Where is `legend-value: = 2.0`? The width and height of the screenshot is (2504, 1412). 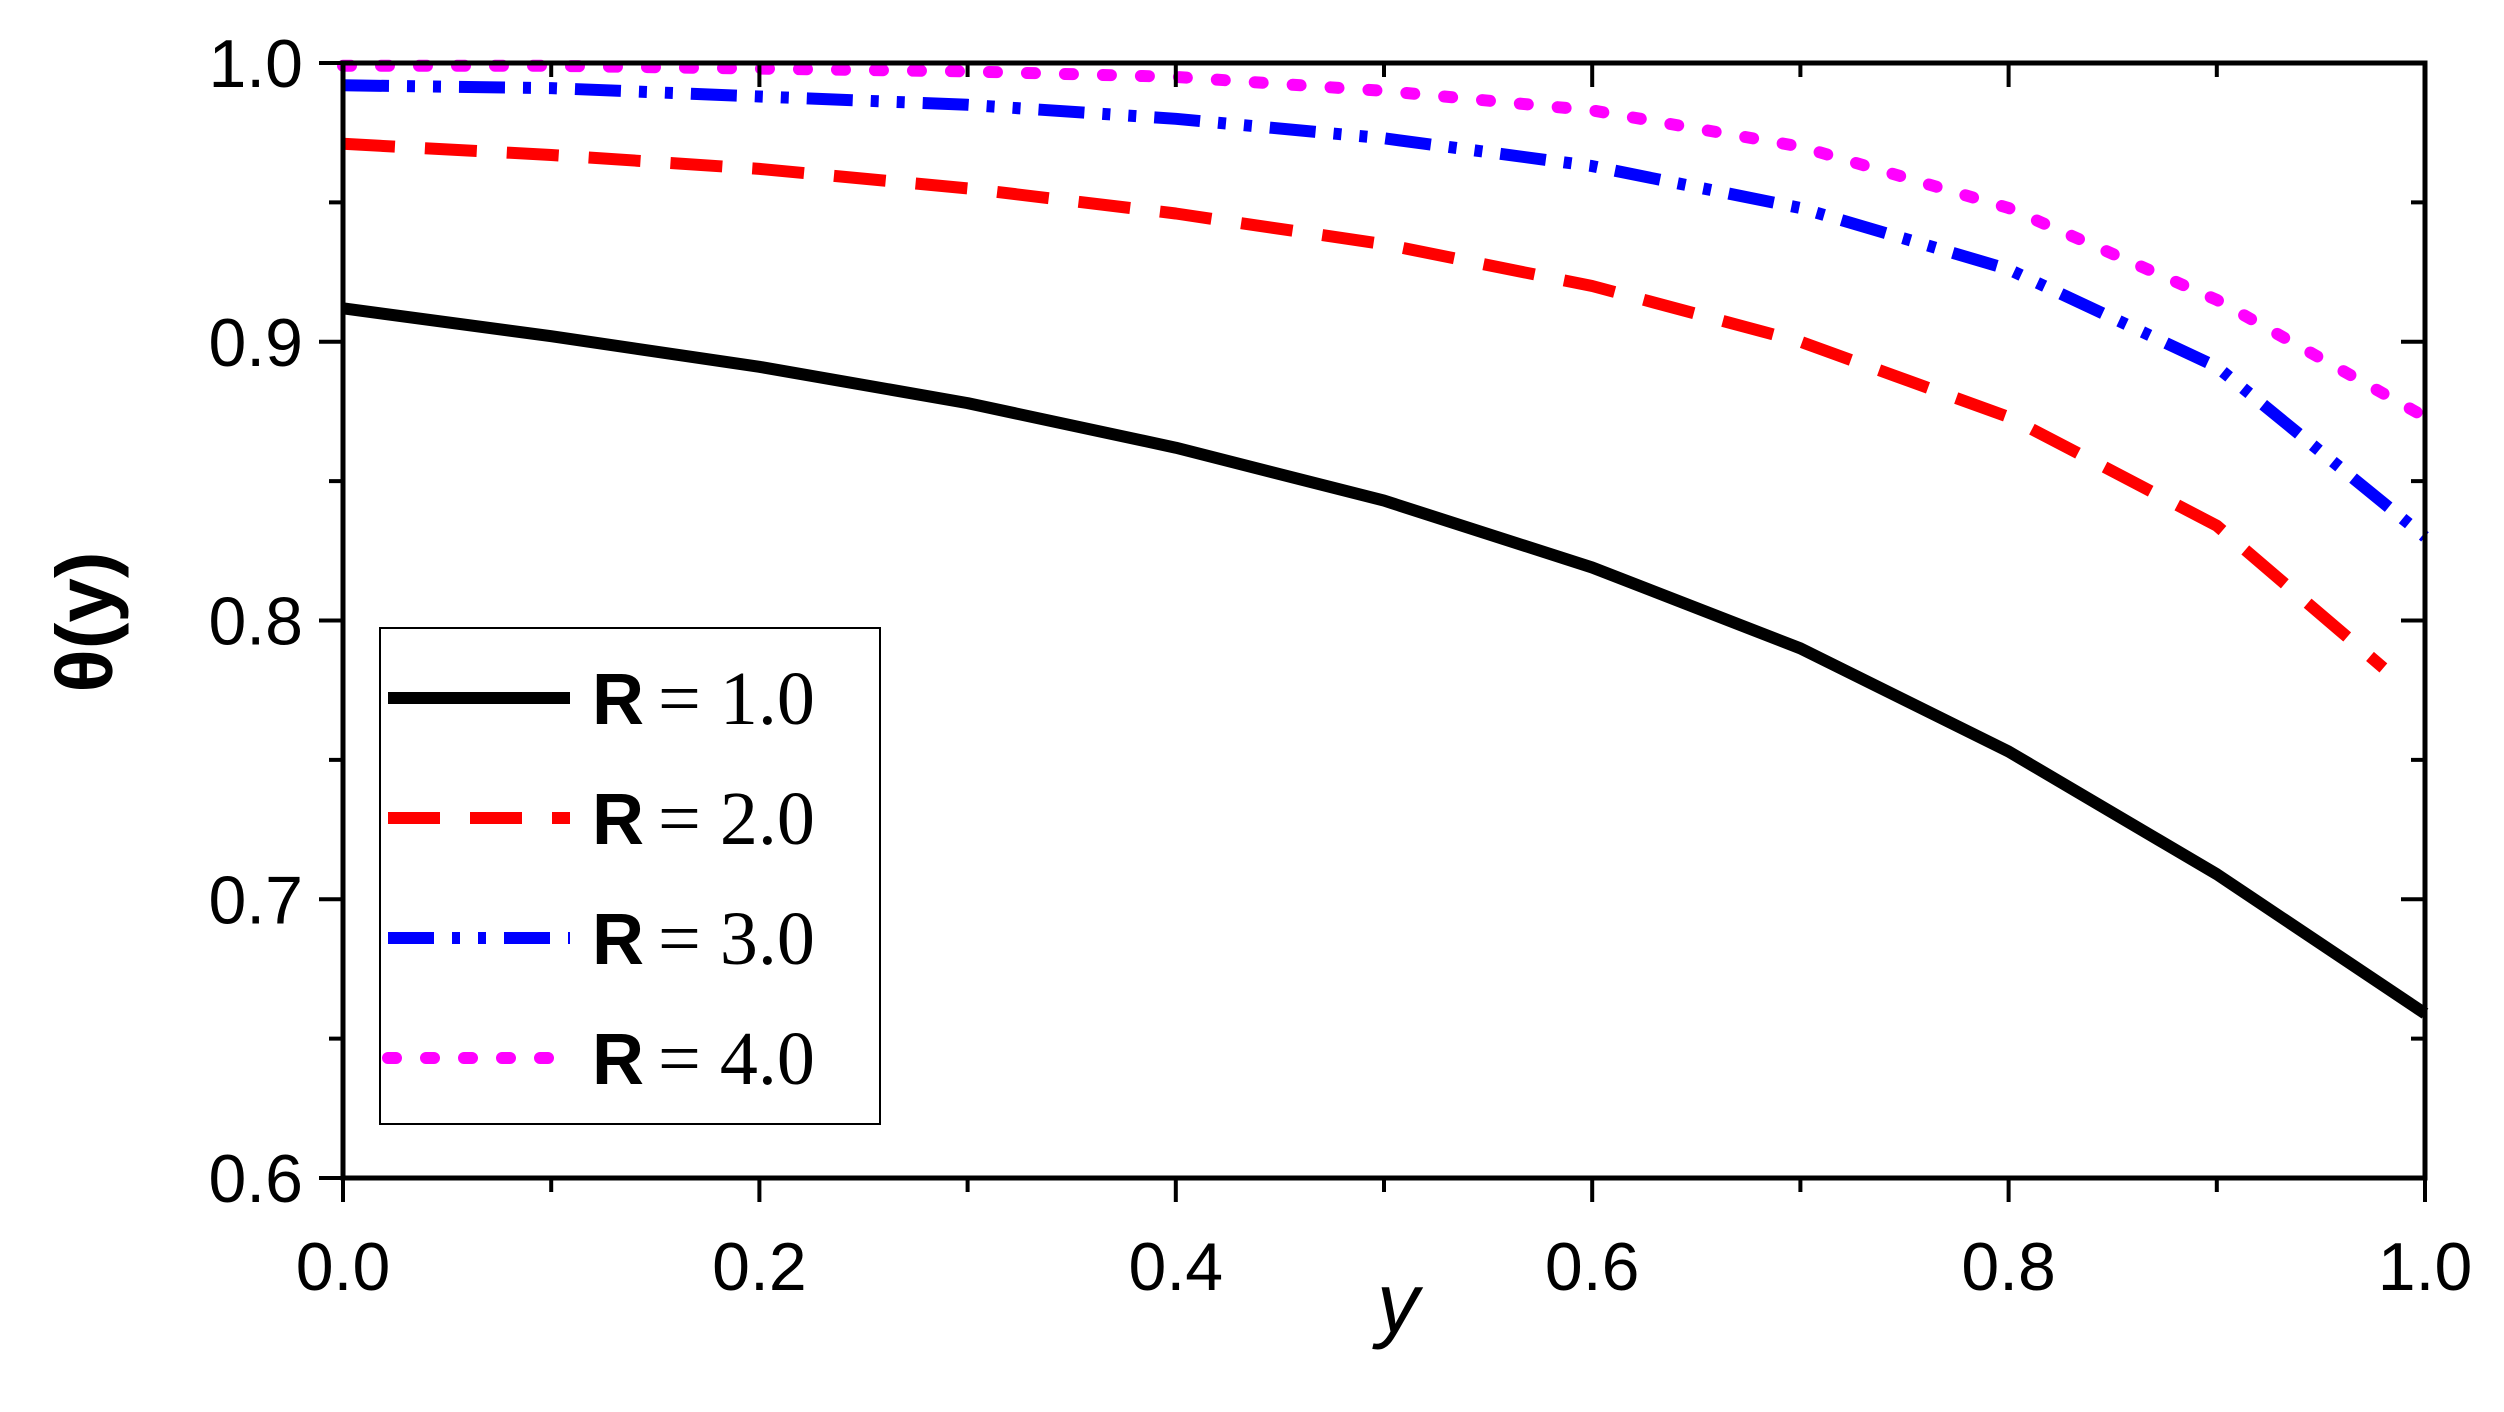 legend-value: = 2.0 is located at coordinates (736, 819).